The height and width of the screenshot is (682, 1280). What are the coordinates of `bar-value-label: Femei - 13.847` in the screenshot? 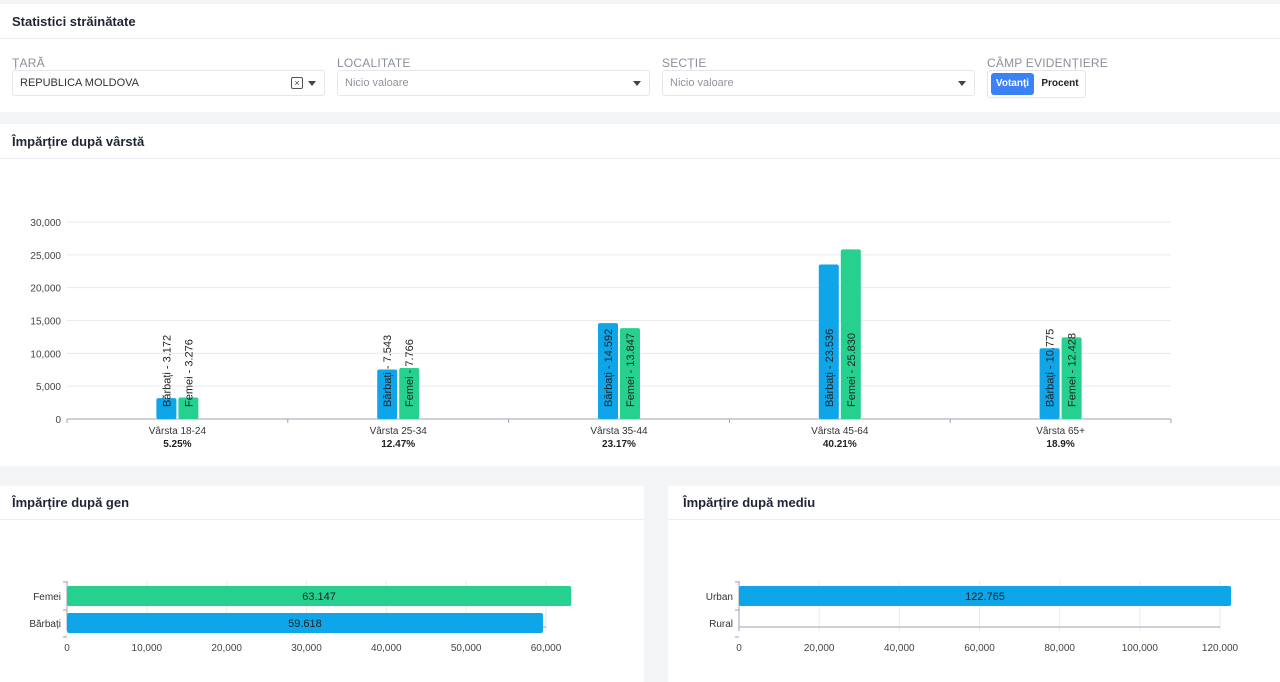 It's located at (631, 370).